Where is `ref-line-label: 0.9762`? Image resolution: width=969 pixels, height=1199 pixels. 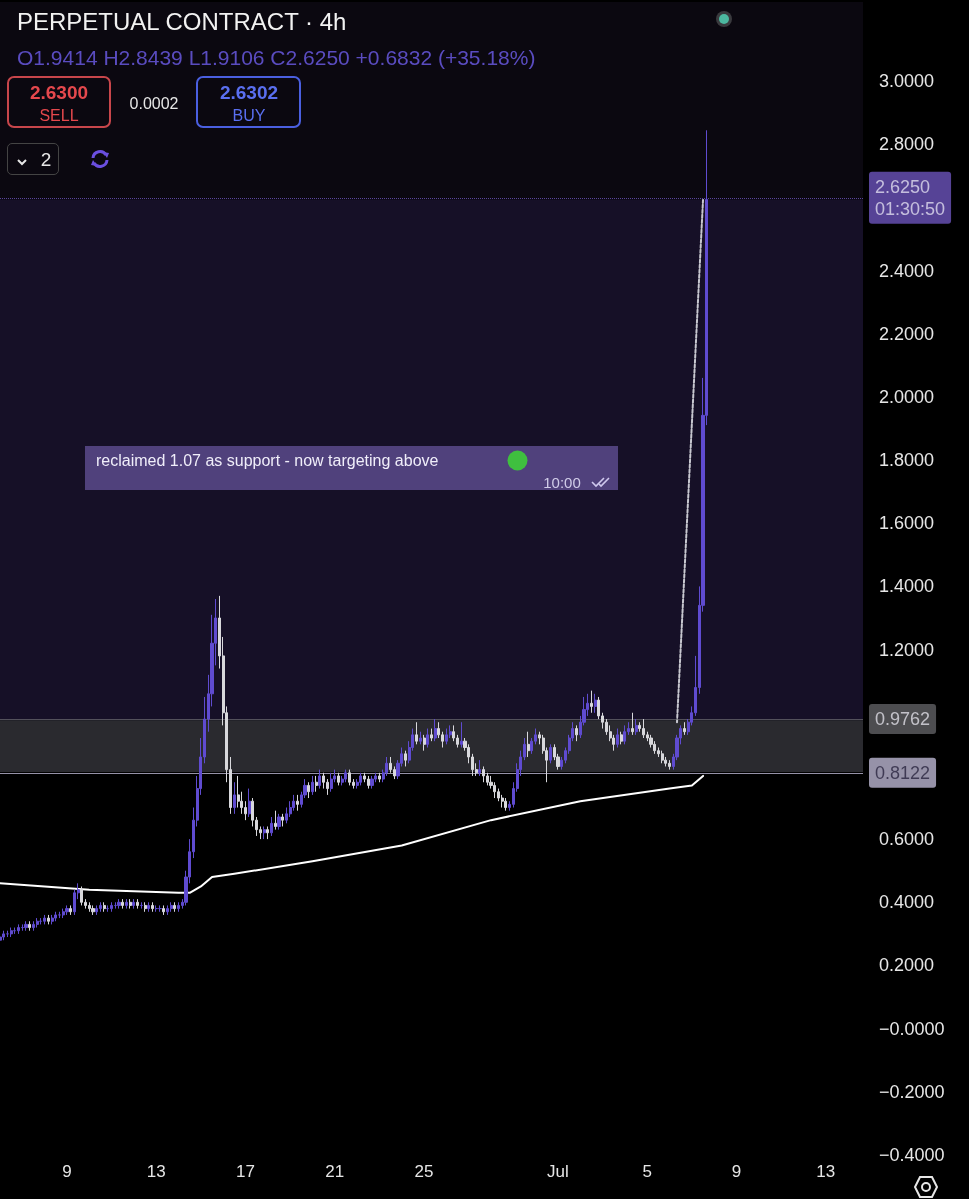
ref-line-label: 0.9762 is located at coordinates (903, 719).